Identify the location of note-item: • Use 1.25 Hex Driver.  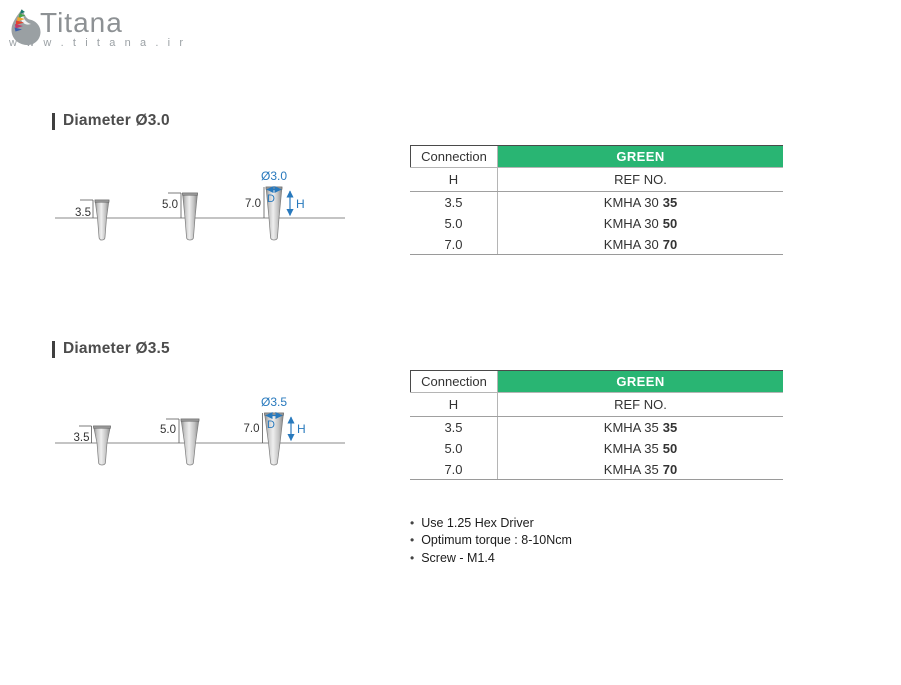
(491, 523).